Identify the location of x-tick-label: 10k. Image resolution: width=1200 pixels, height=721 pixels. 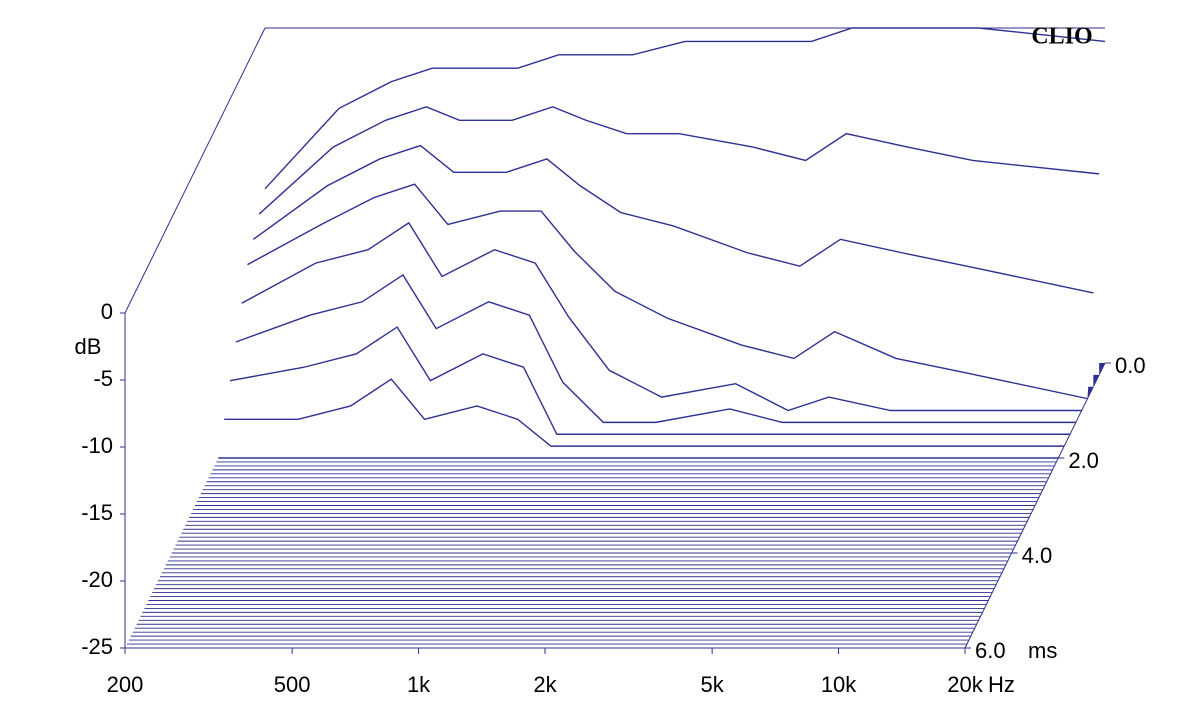
(839, 684).